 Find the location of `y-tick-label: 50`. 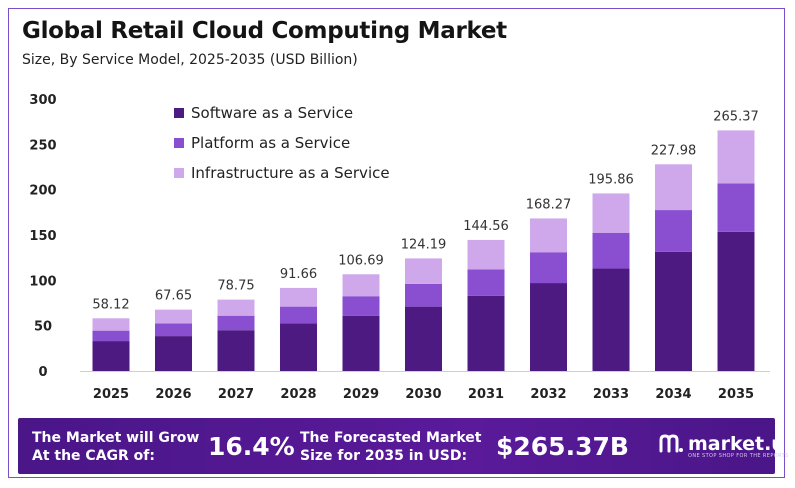

y-tick-label: 50 is located at coordinates (43, 327).